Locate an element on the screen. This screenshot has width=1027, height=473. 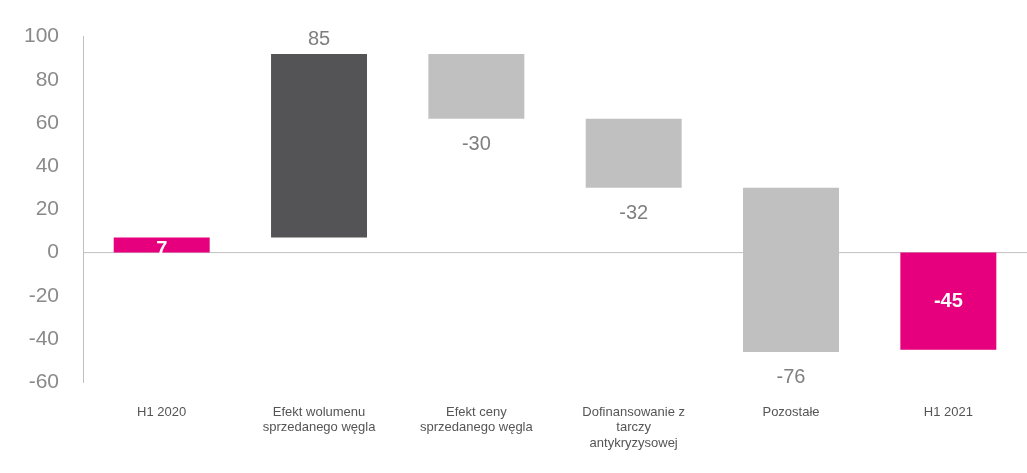
y-tick-label: 40 is located at coordinates (47, 164).